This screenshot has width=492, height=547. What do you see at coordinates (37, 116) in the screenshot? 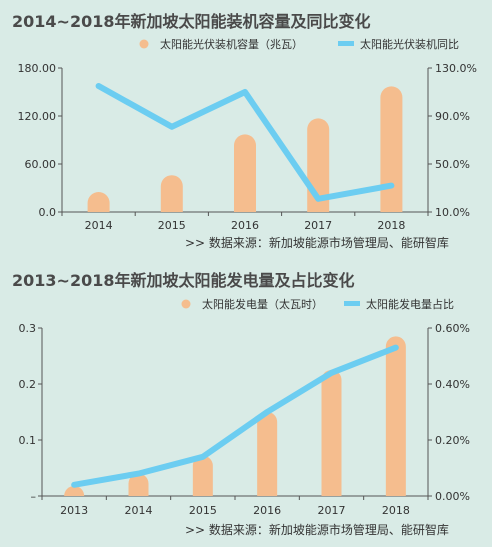
I see `chart1-y-left-tick-label: 120.00` at bounding box center [37, 116].